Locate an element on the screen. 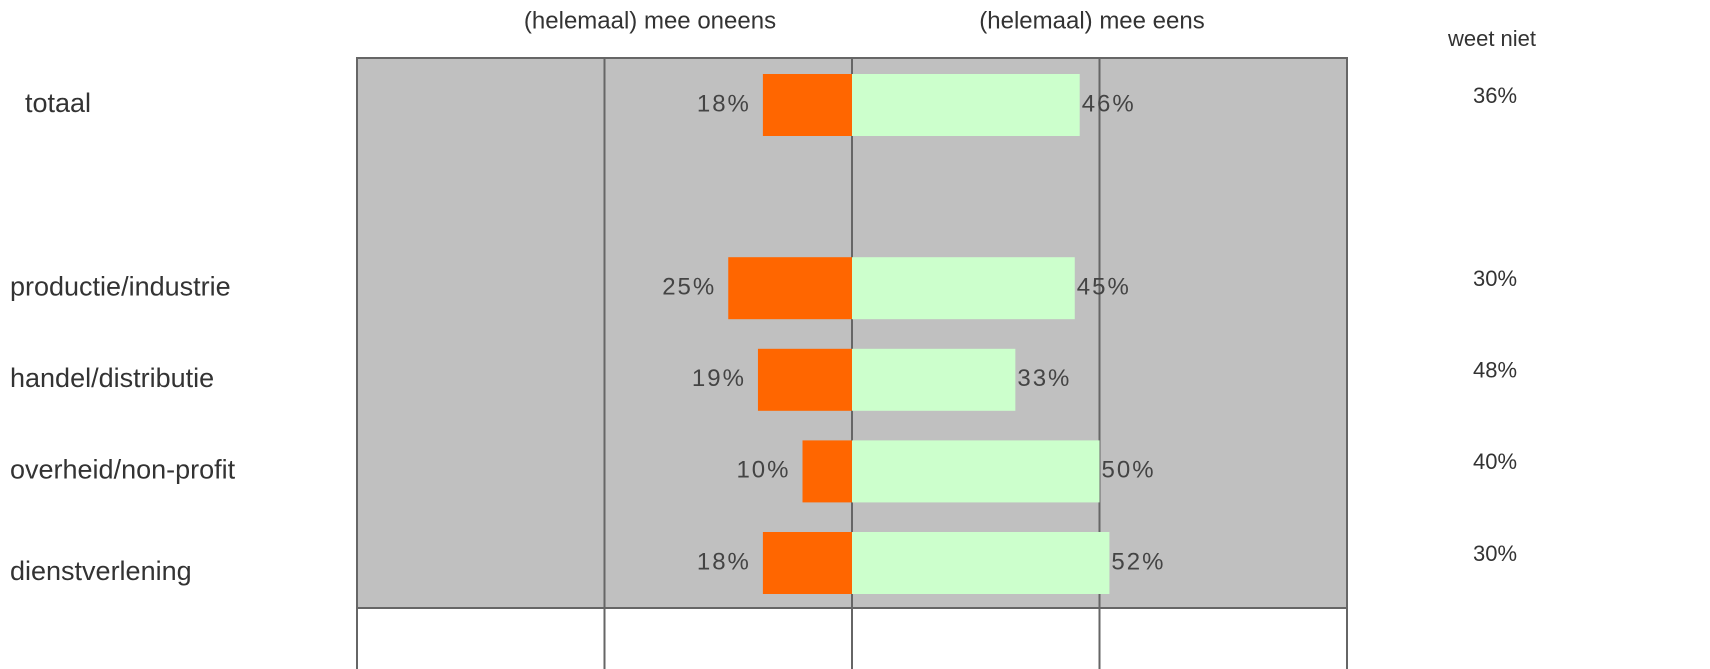  dont-know-value: 48% is located at coordinates (1495, 370).